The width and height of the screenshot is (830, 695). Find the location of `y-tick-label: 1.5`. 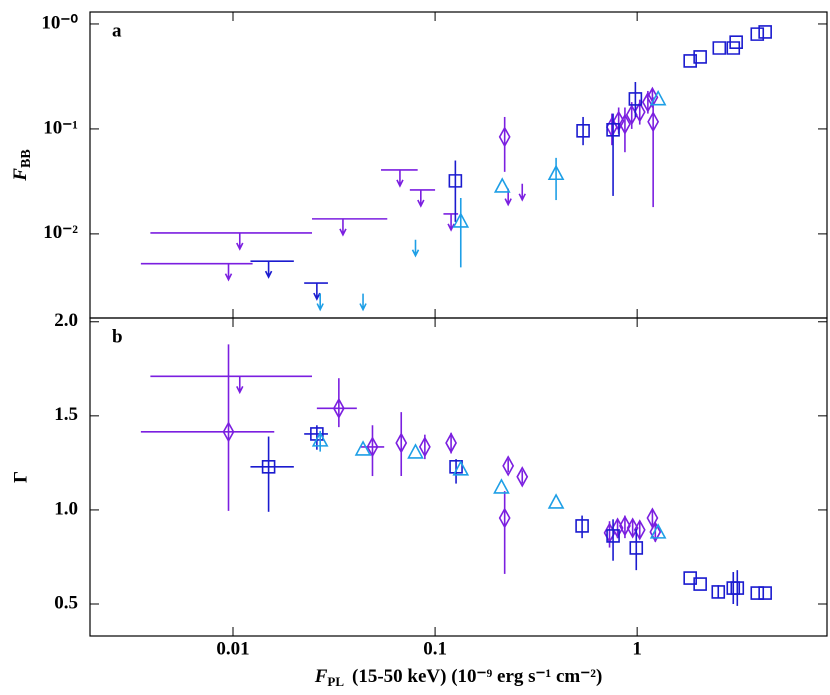

y-tick-label: 1.5 is located at coordinates (66, 414).